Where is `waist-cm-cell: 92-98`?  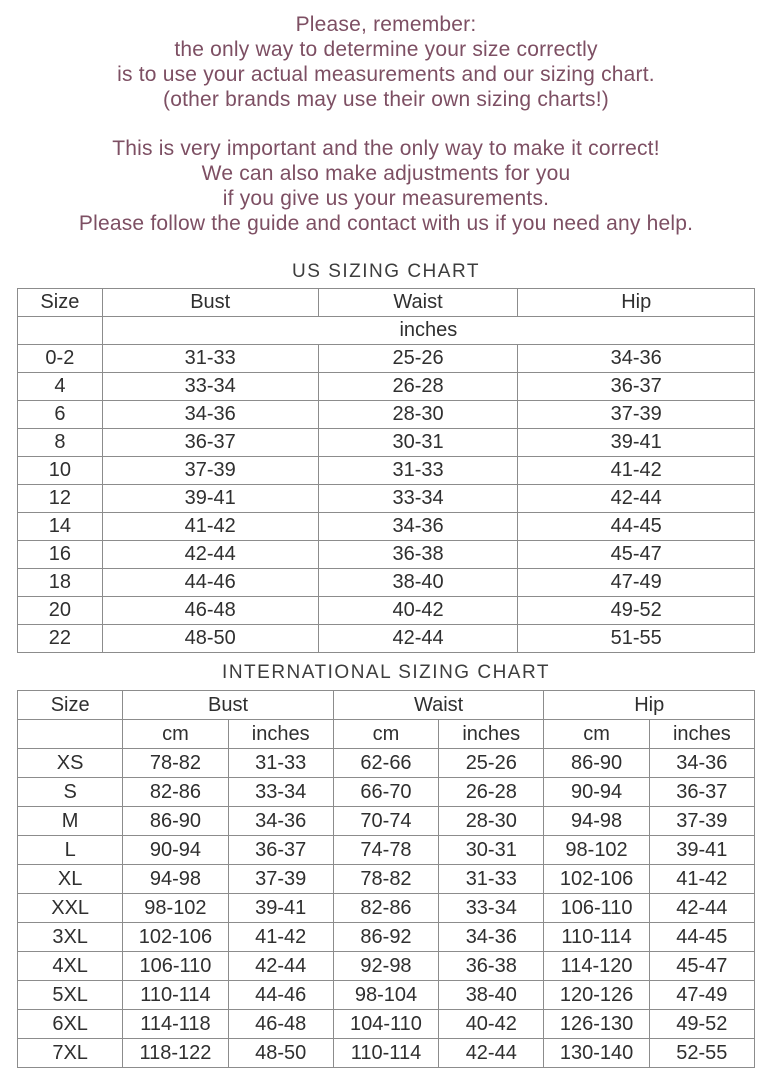
waist-cm-cell: 92-98 is located at coordinates (386, 966).